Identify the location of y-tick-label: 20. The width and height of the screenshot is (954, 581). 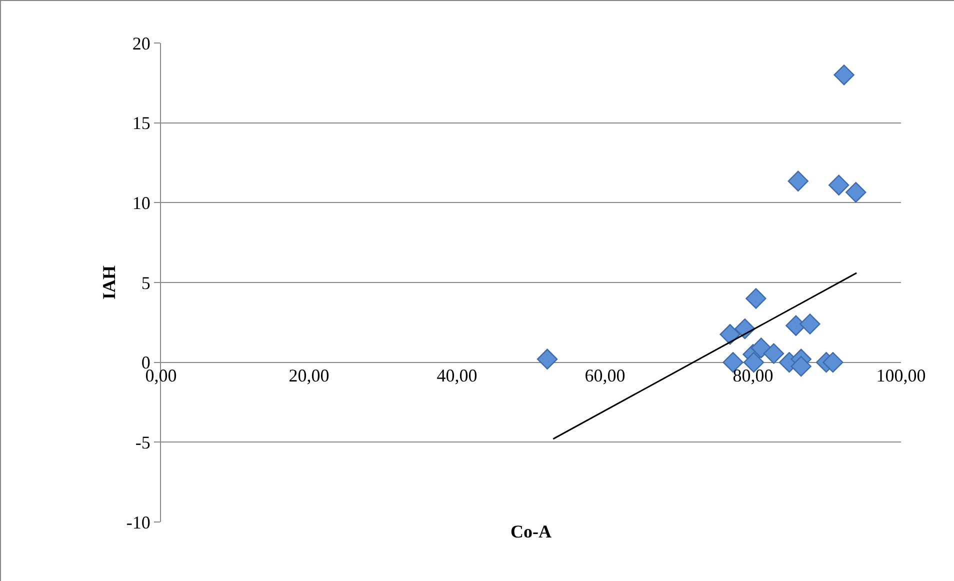
(141, 43).